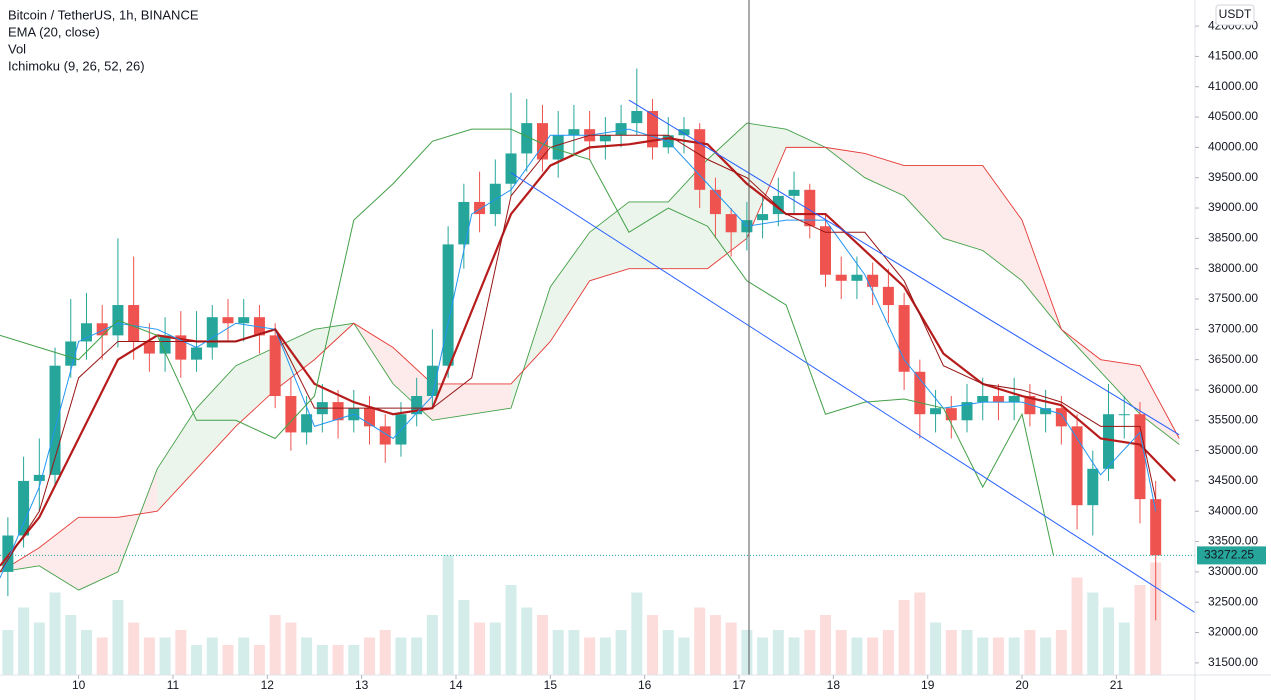 The height and width of the screenshot is (700, 1271). What do you see at coordinates (1117, 685) in the screenshot?
I see `x-tick-label: 21` at bounding box center [1117, 685].